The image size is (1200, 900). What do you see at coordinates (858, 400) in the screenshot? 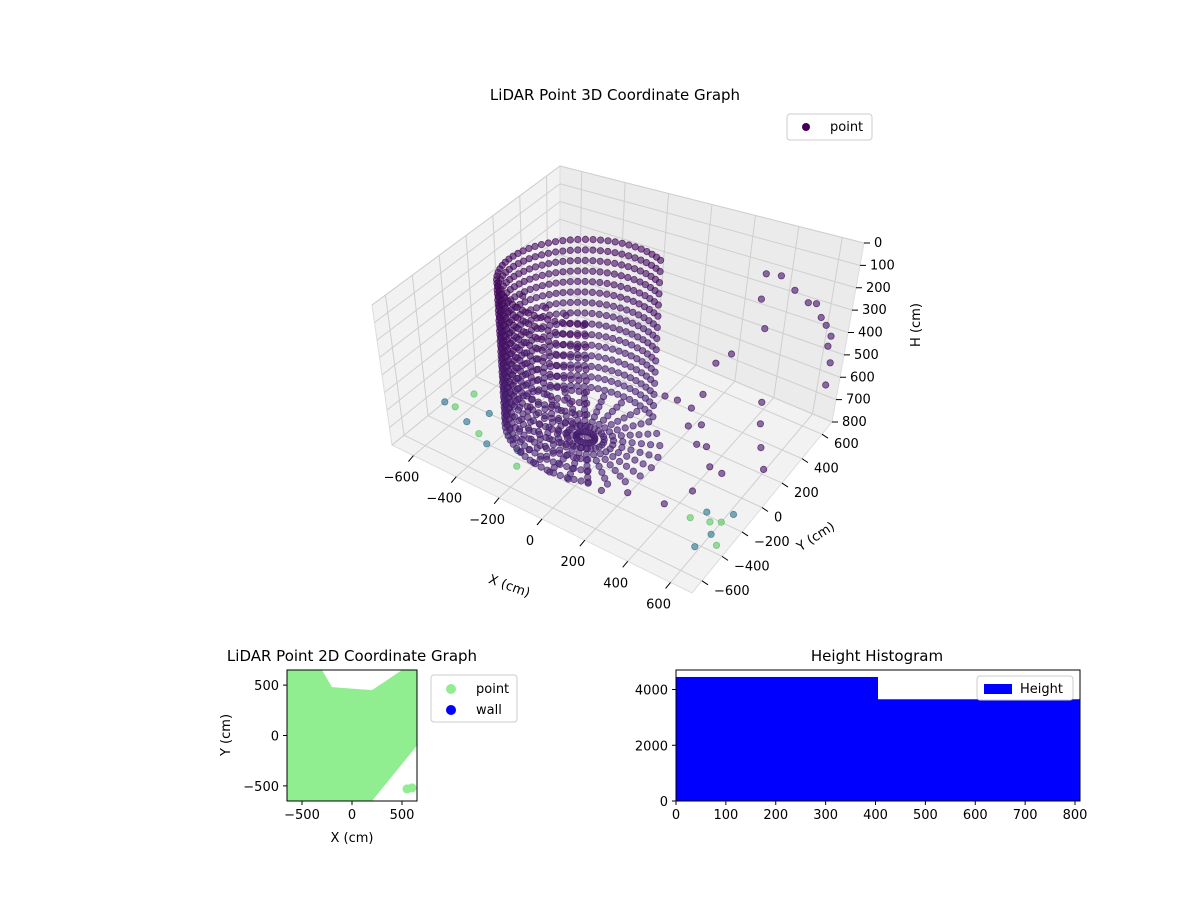
I see `z-tick-label-3d: 700` at bounding box center [858, 400].